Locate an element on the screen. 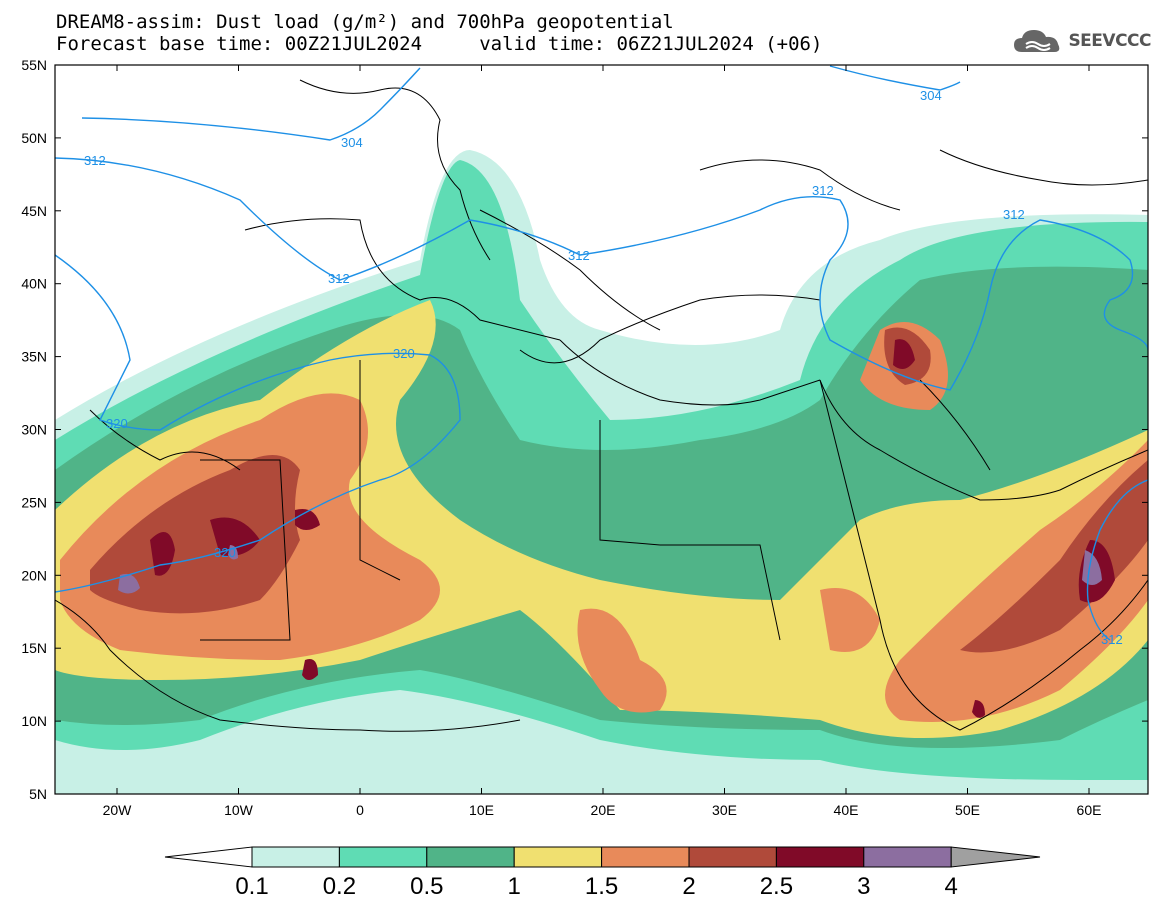 The height and width of the screenshot is (907, 1165). lat-label: 55N is located at coordinates (34, 65).